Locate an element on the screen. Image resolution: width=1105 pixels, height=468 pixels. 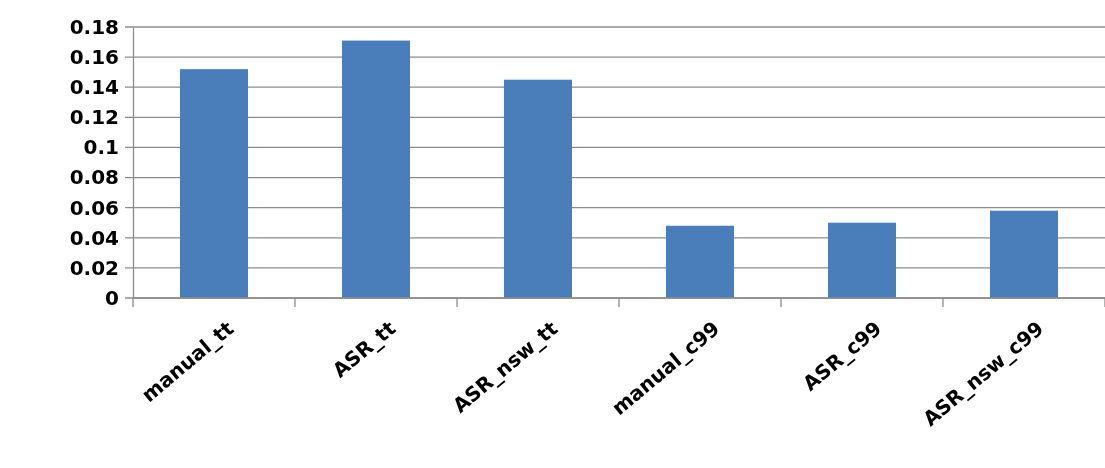
y-tick-label: 0.06 is located at coordinates (94, 207).